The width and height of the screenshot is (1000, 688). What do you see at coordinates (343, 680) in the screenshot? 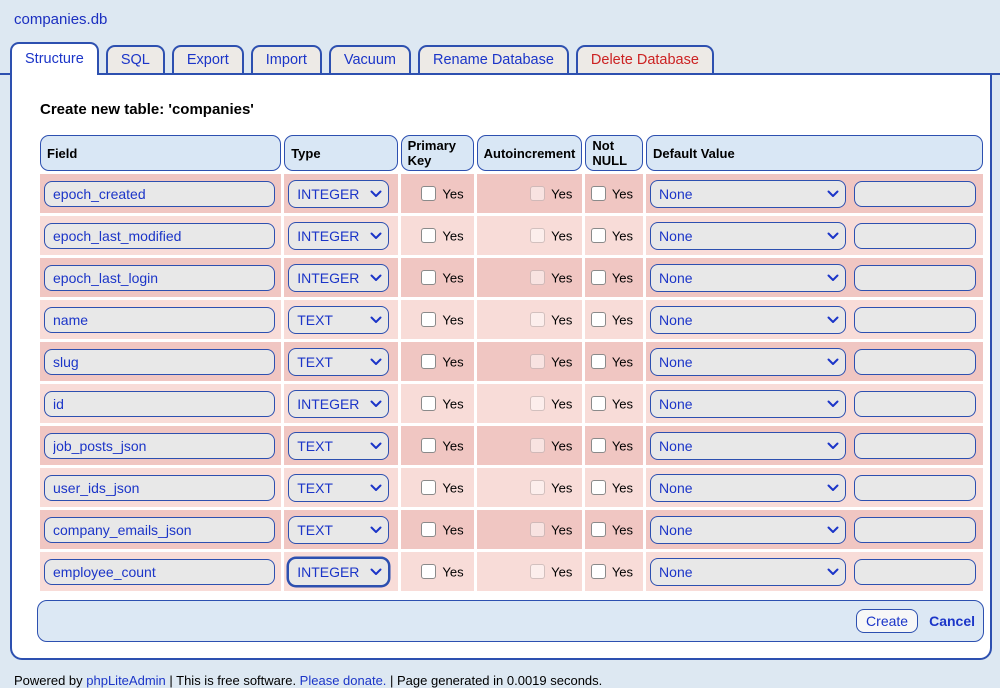
I see `donate-link: Please donate.` at bounding box center [343, 680].